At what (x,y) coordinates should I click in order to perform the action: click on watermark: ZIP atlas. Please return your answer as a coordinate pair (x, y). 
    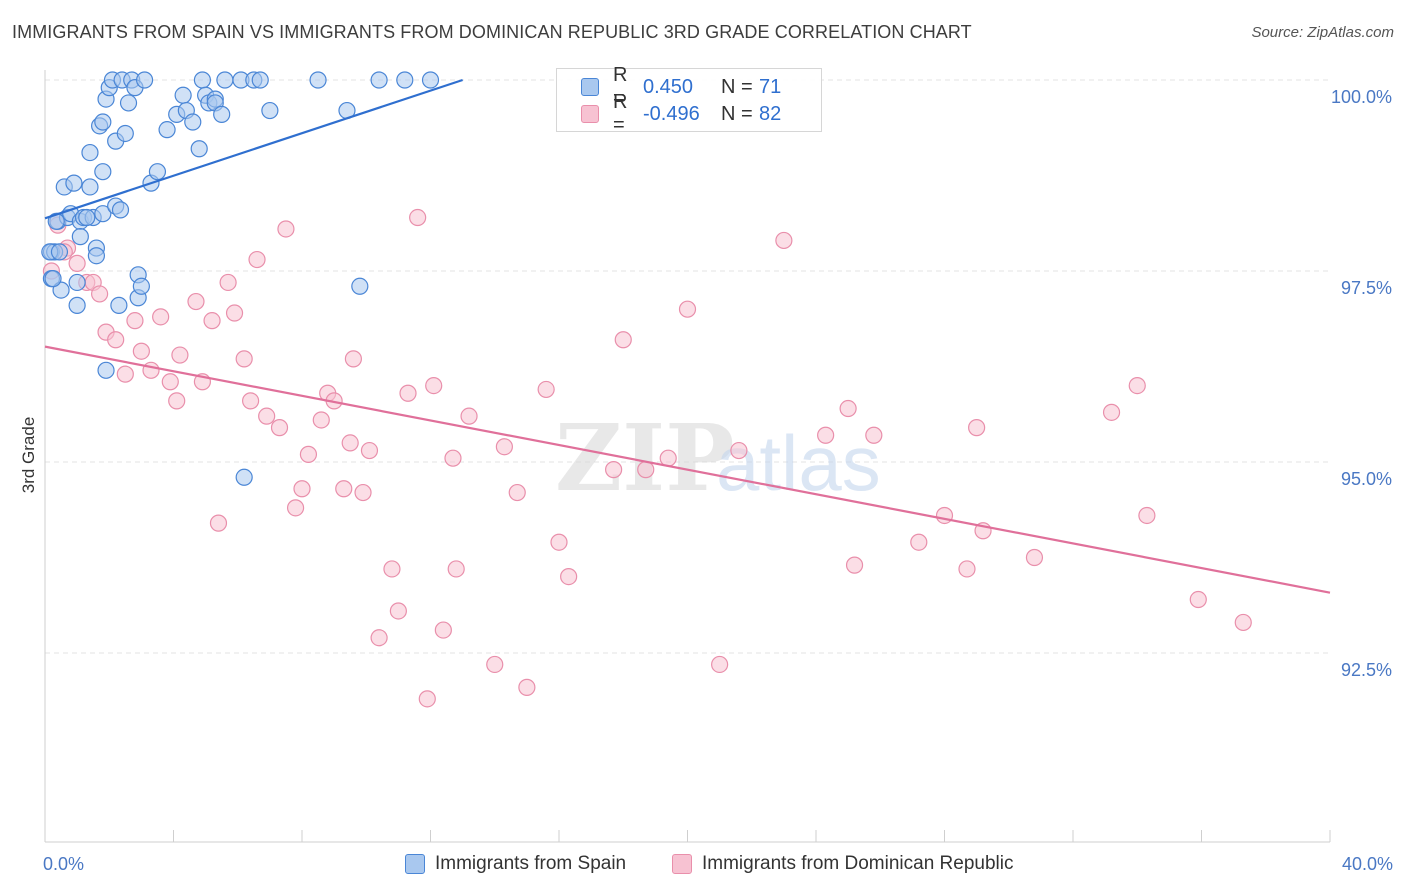
    Looking at the image, I should click on (718, 458).